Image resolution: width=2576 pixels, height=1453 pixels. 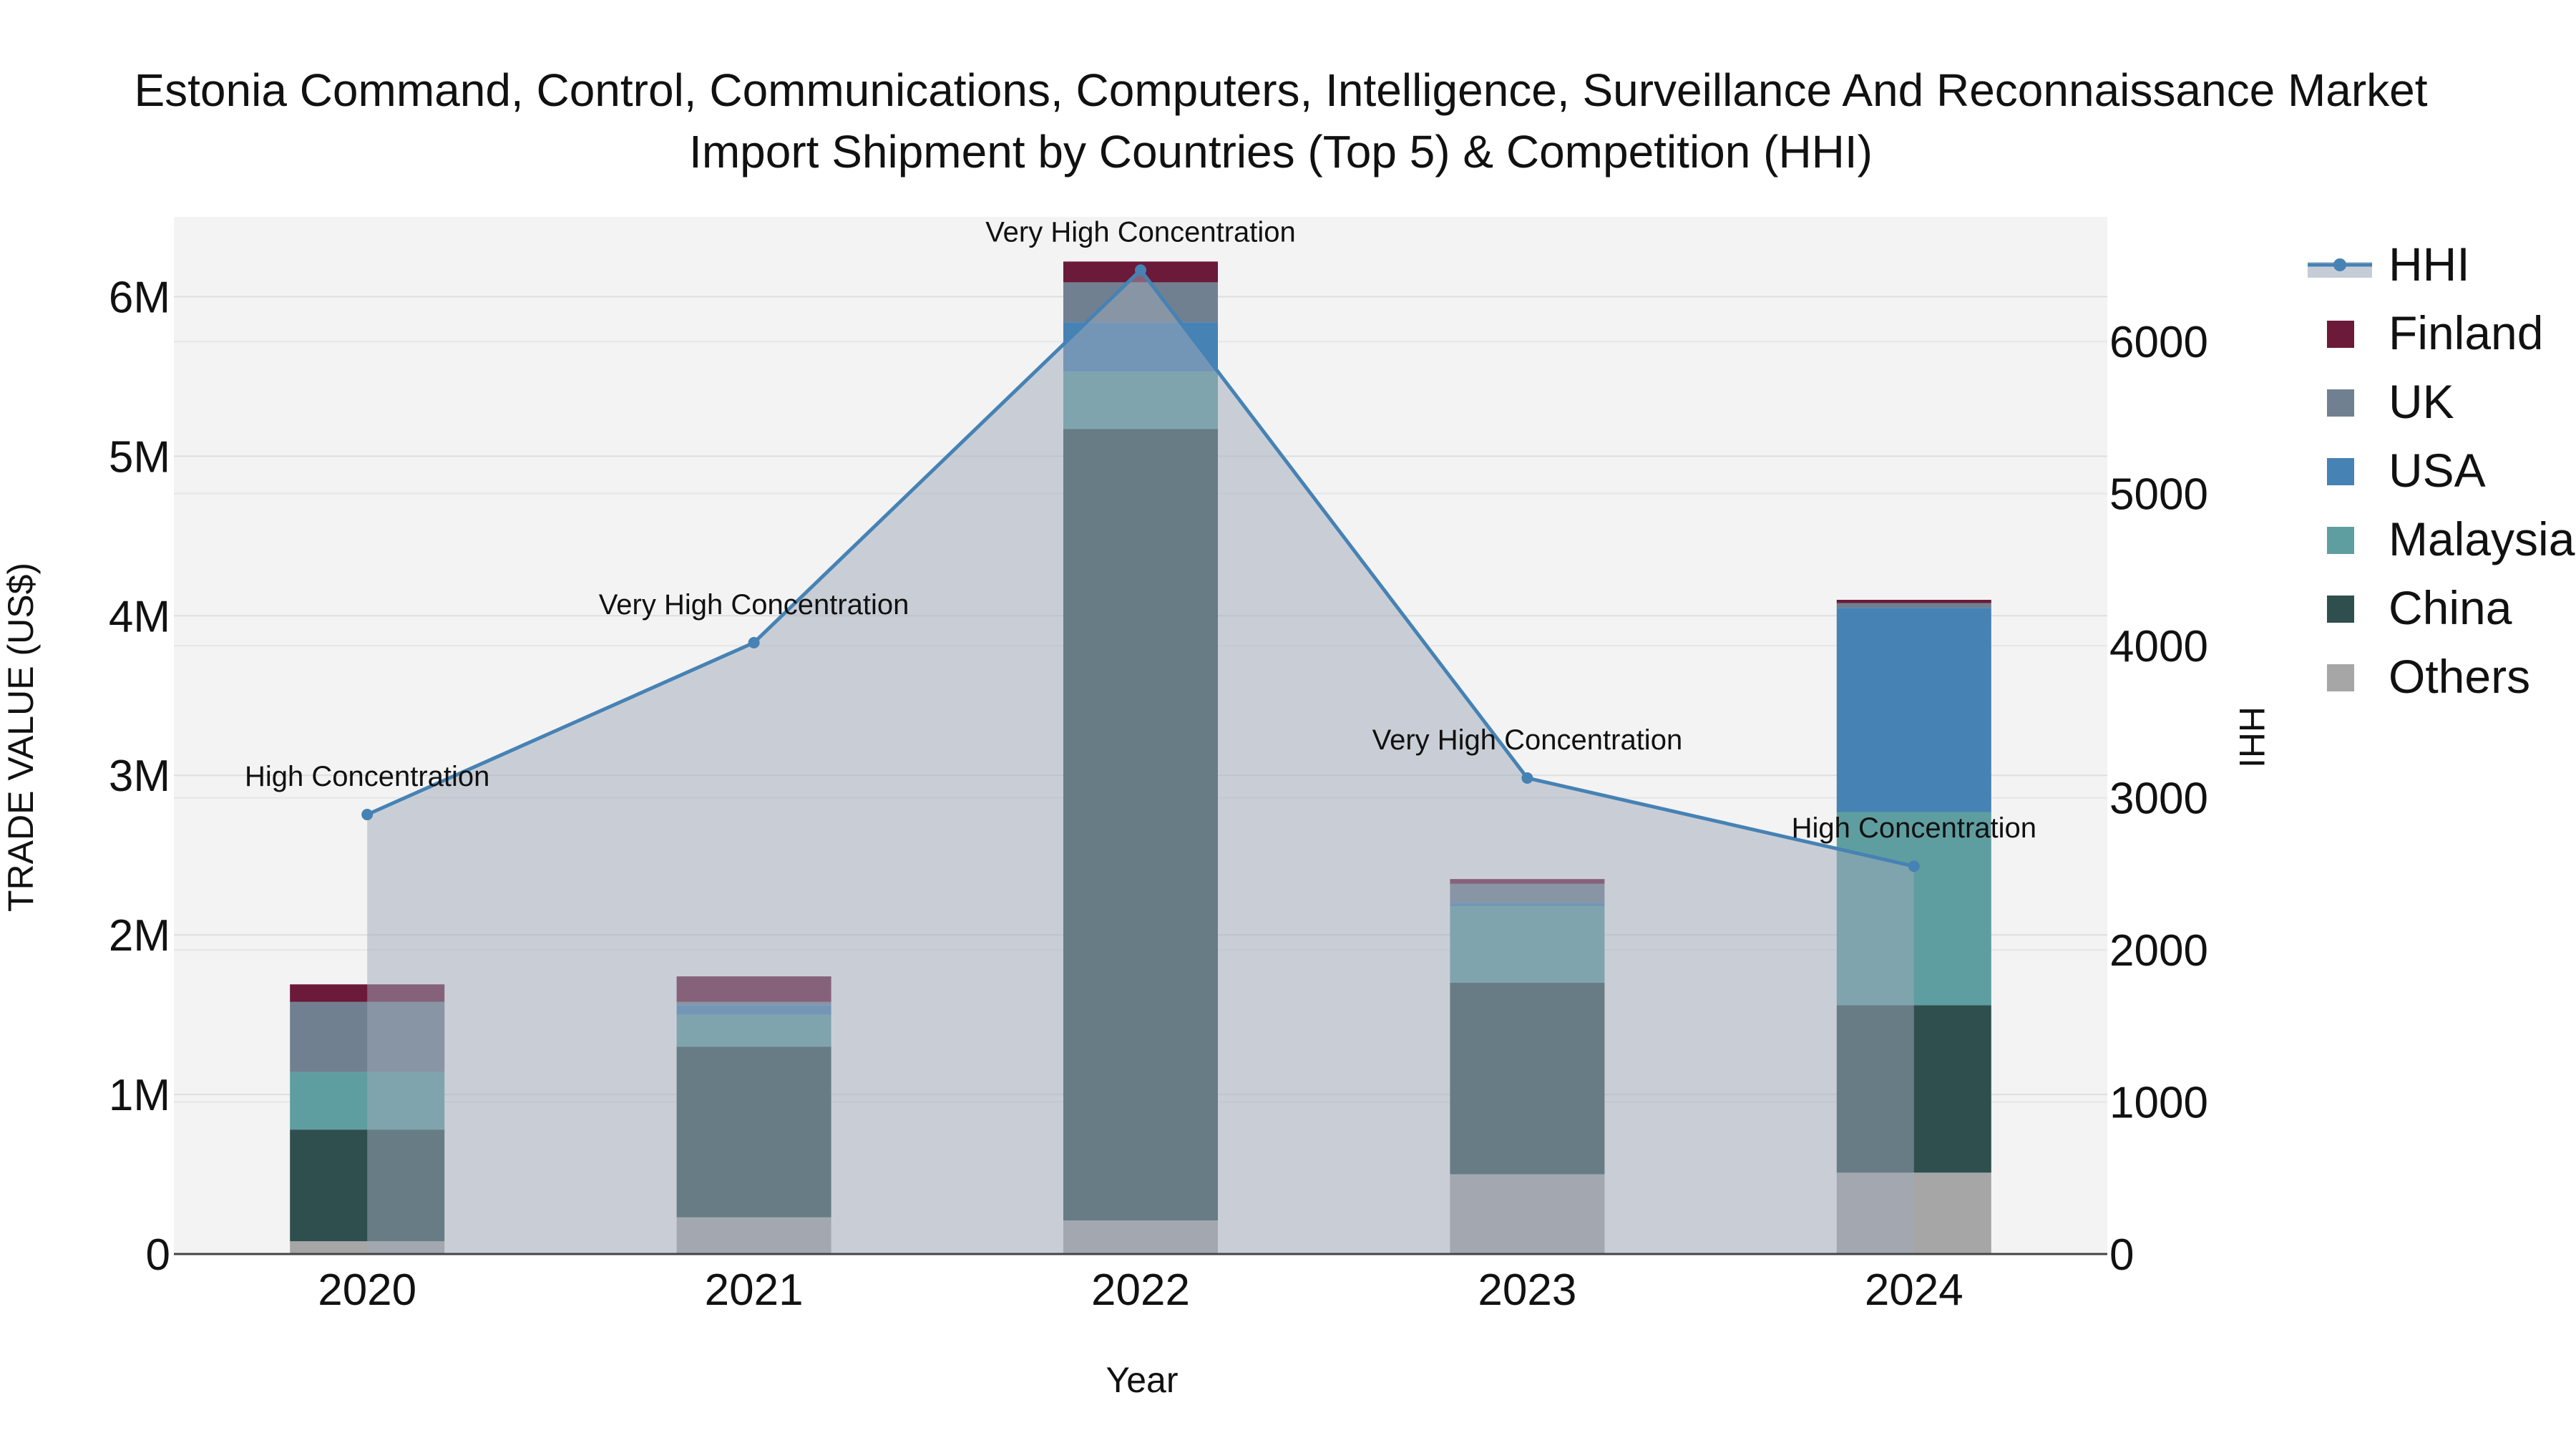 What do you see at coordinates (1527, 740) in the screenshot?
I see `hhi-annotation-2023: Very High Concentration` at bounding box center [1527, 740].